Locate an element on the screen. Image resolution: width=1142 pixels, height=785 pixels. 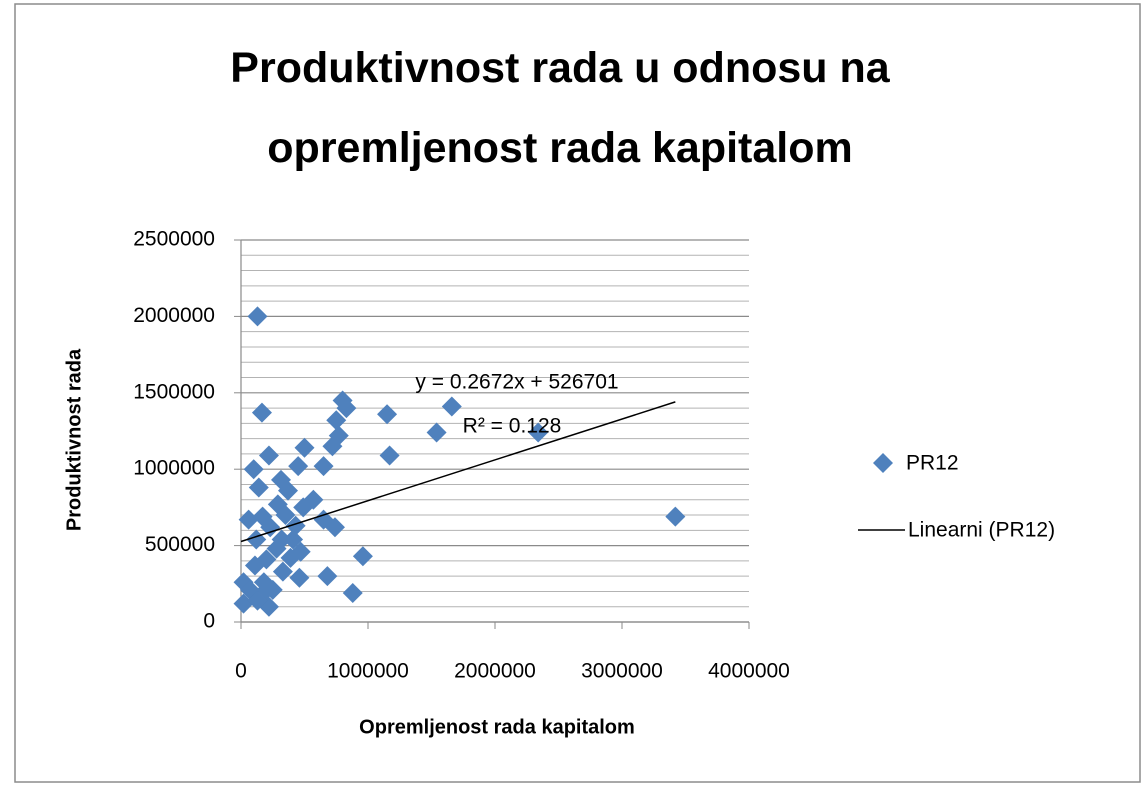
trendline is located at coordinates (458, 472).